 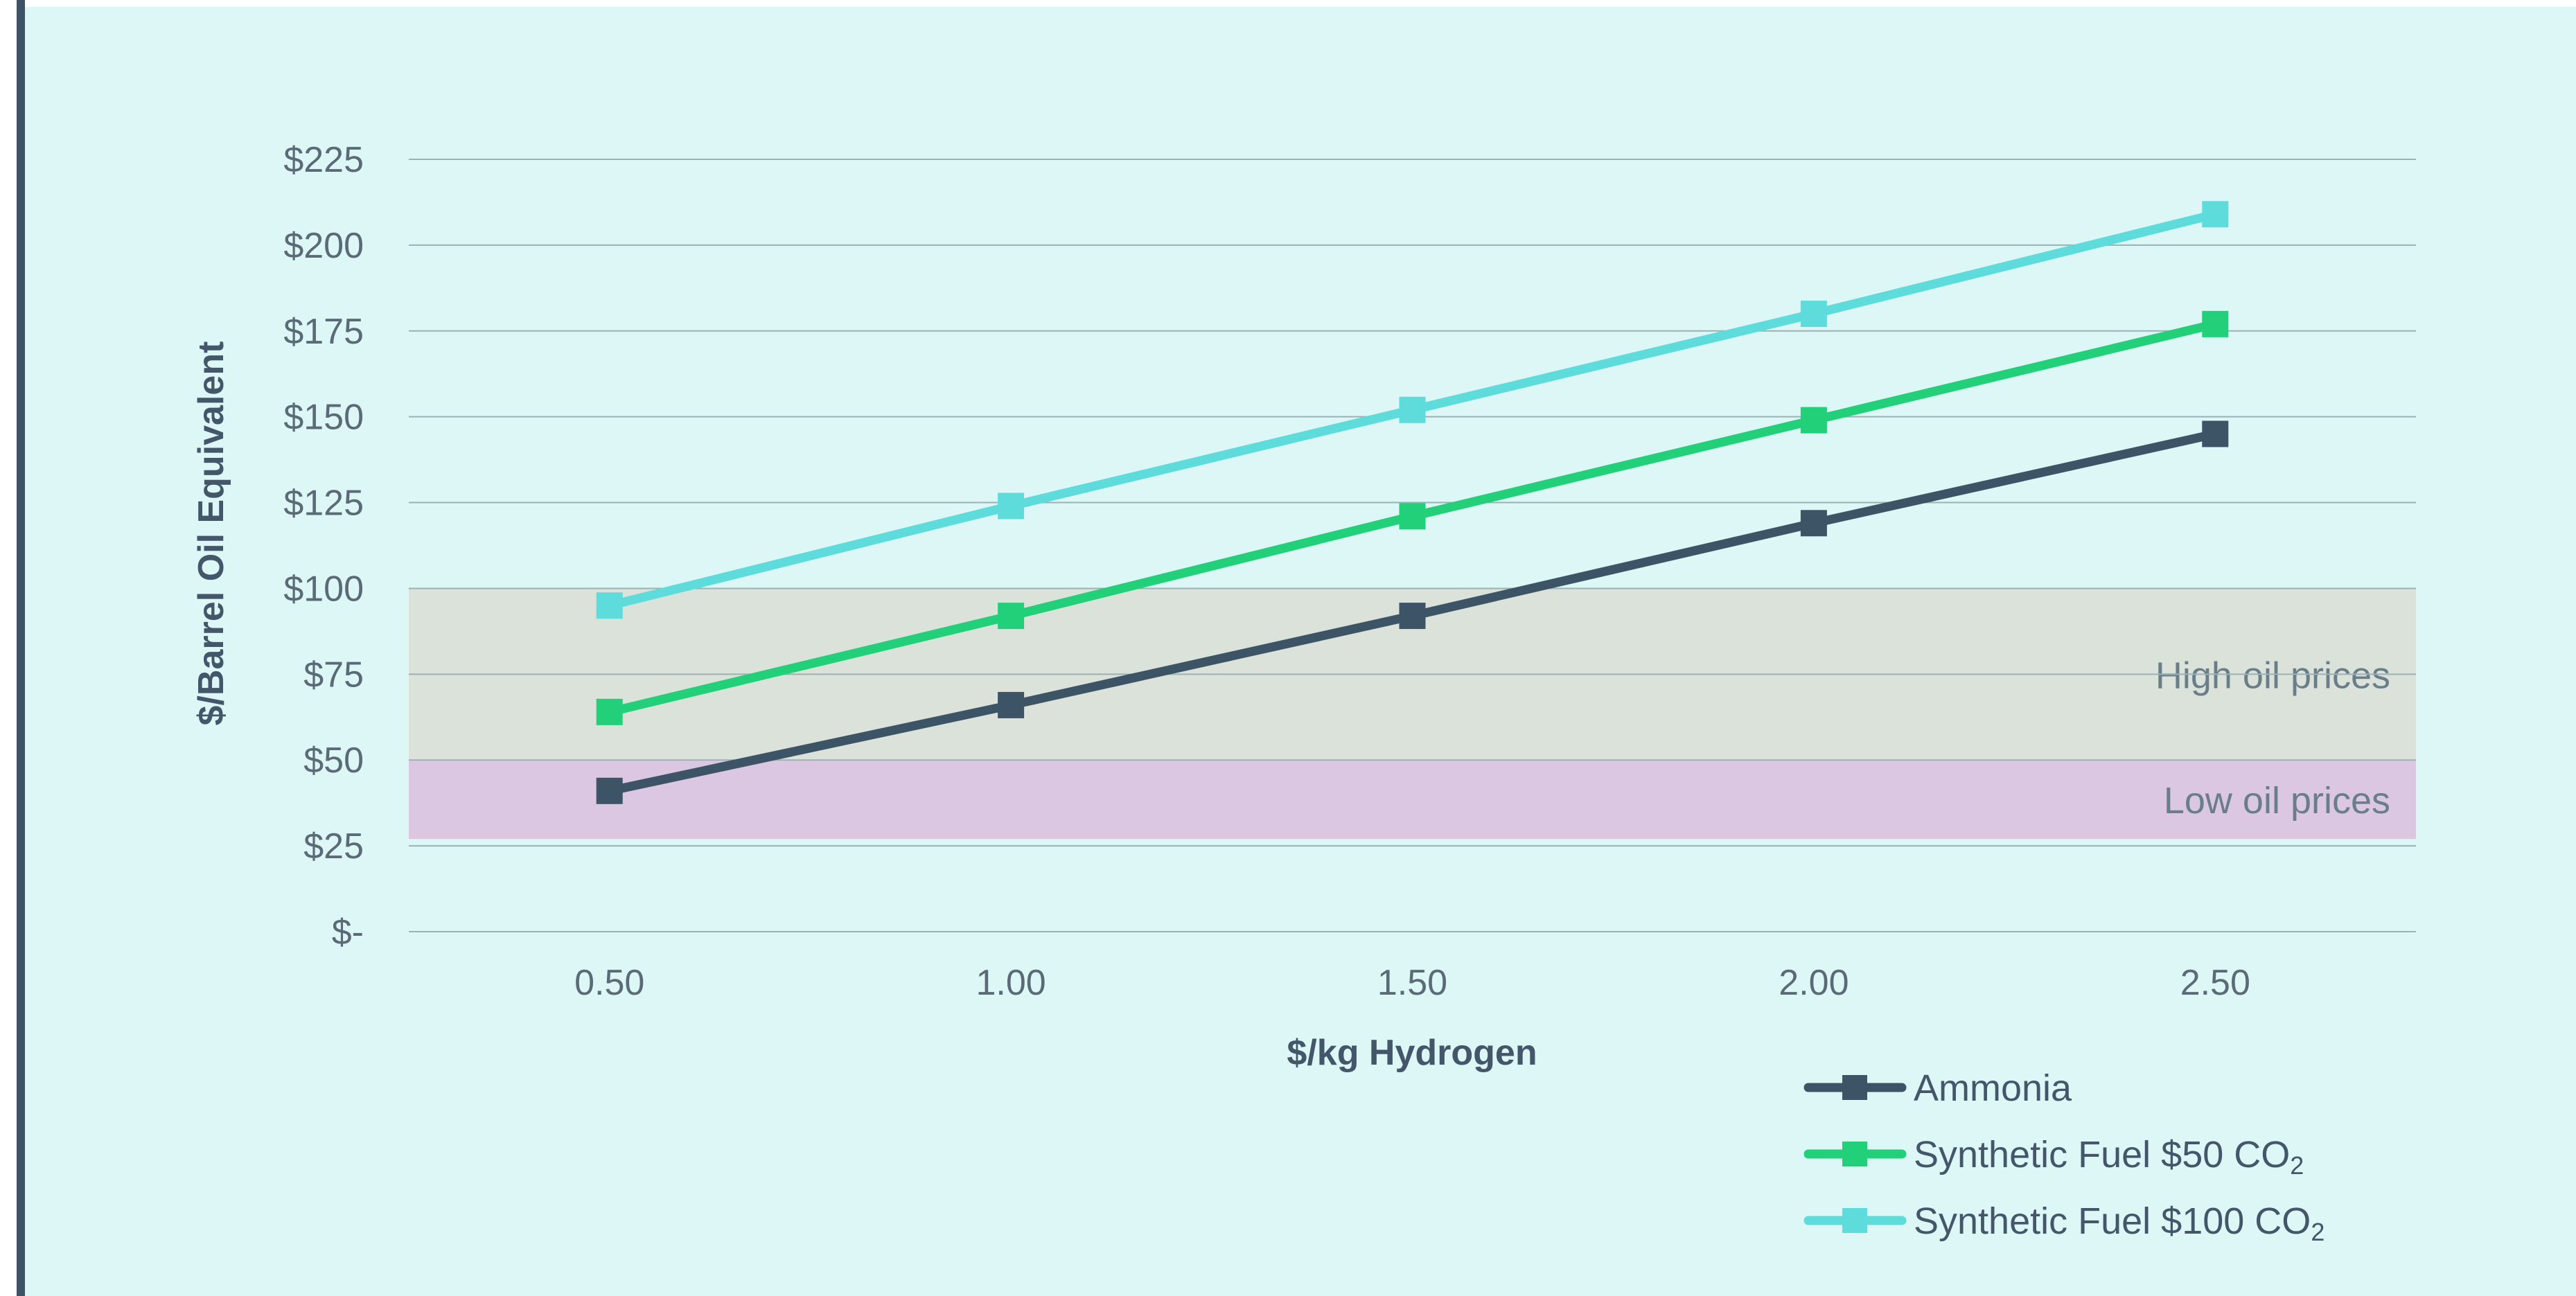 What do you see at coordinates (211, 533) in the screenshot?
I see `y-axis-title: $/Barrel Oil Equivalent` at bounding box center [211, 533].